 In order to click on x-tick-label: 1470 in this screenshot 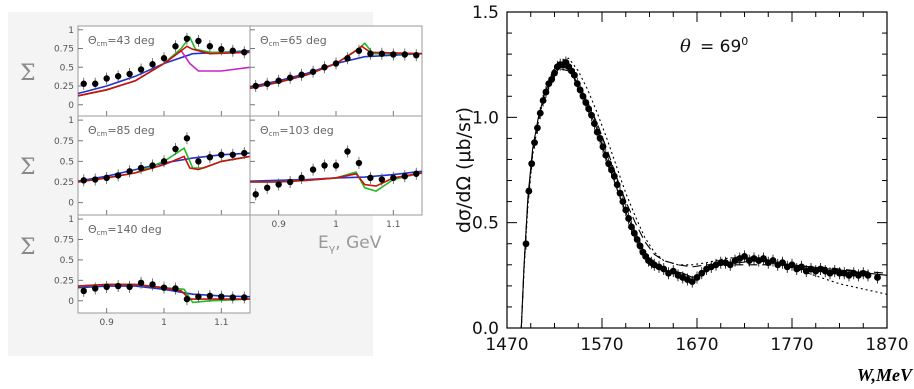, I will do `click(506, 345)`.